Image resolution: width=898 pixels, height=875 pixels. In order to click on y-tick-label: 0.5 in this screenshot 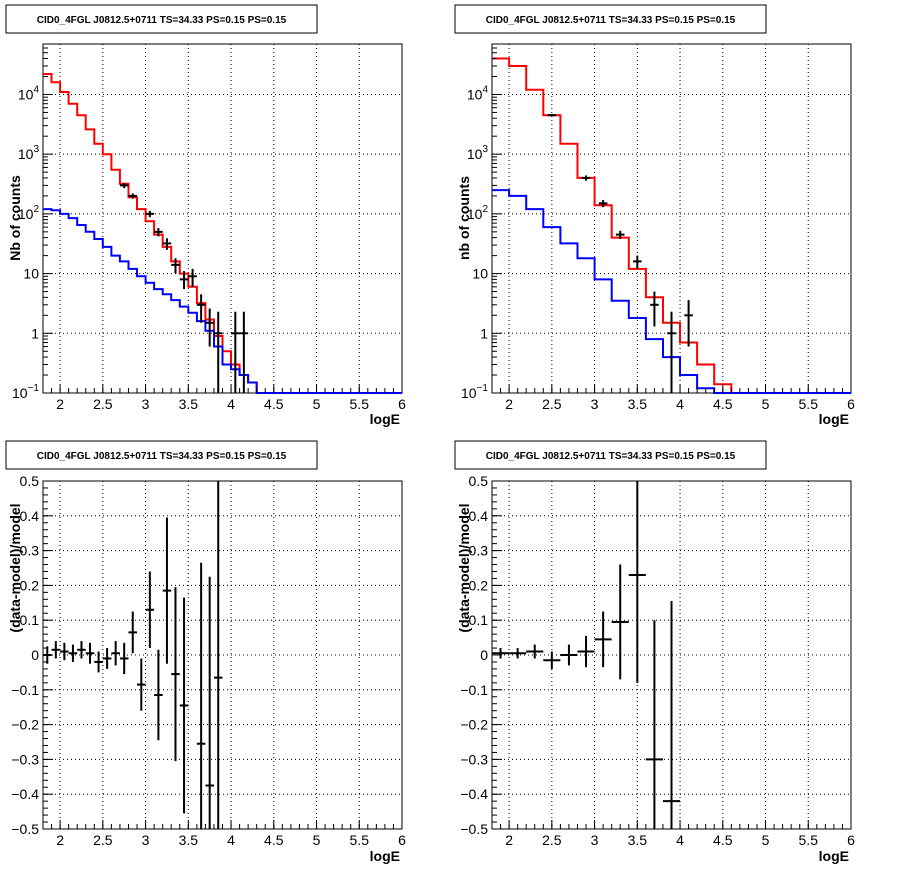, I will do `click(479, 481)`.